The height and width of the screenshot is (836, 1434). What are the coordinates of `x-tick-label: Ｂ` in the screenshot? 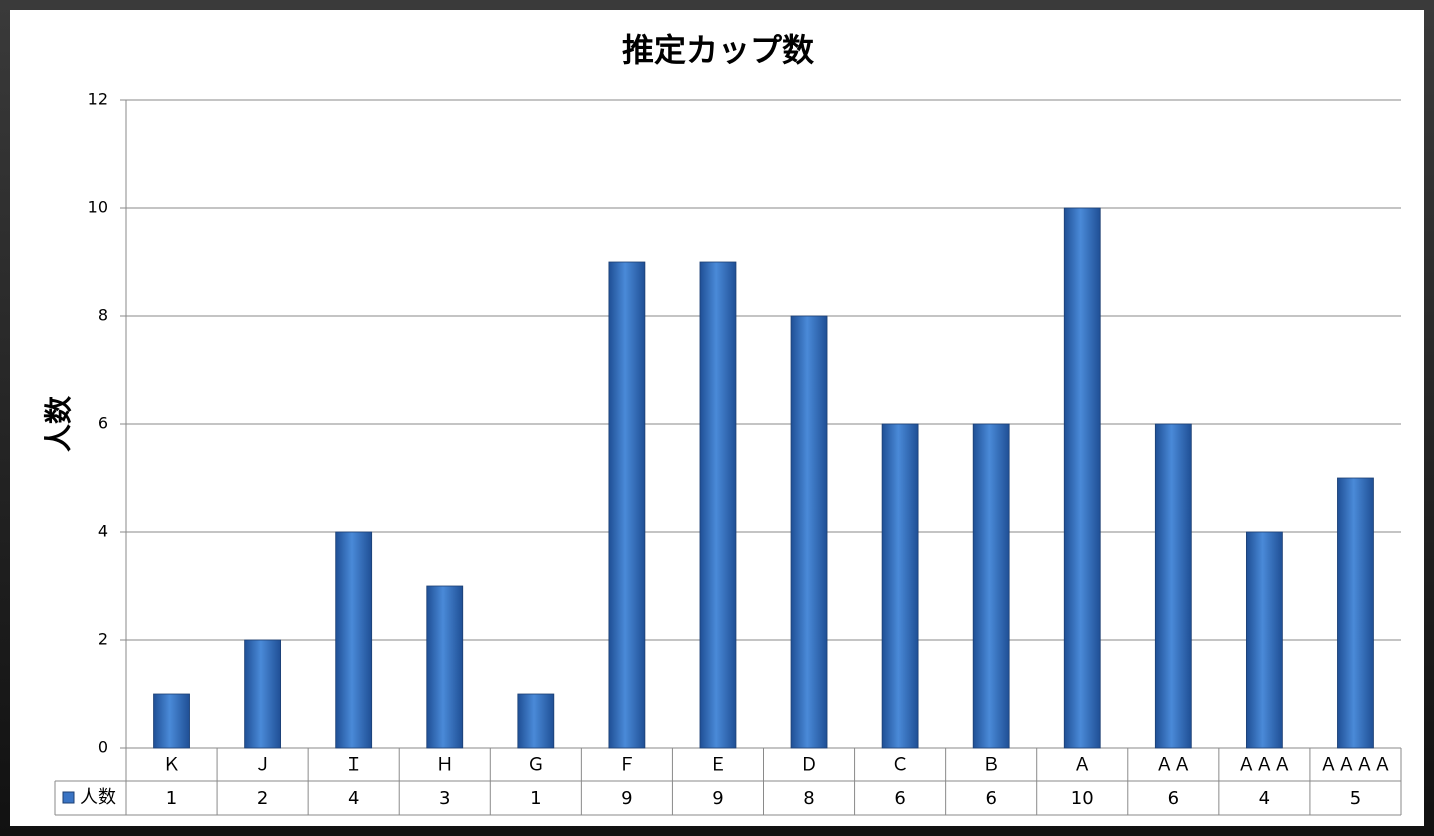 It's located at (991, 765).